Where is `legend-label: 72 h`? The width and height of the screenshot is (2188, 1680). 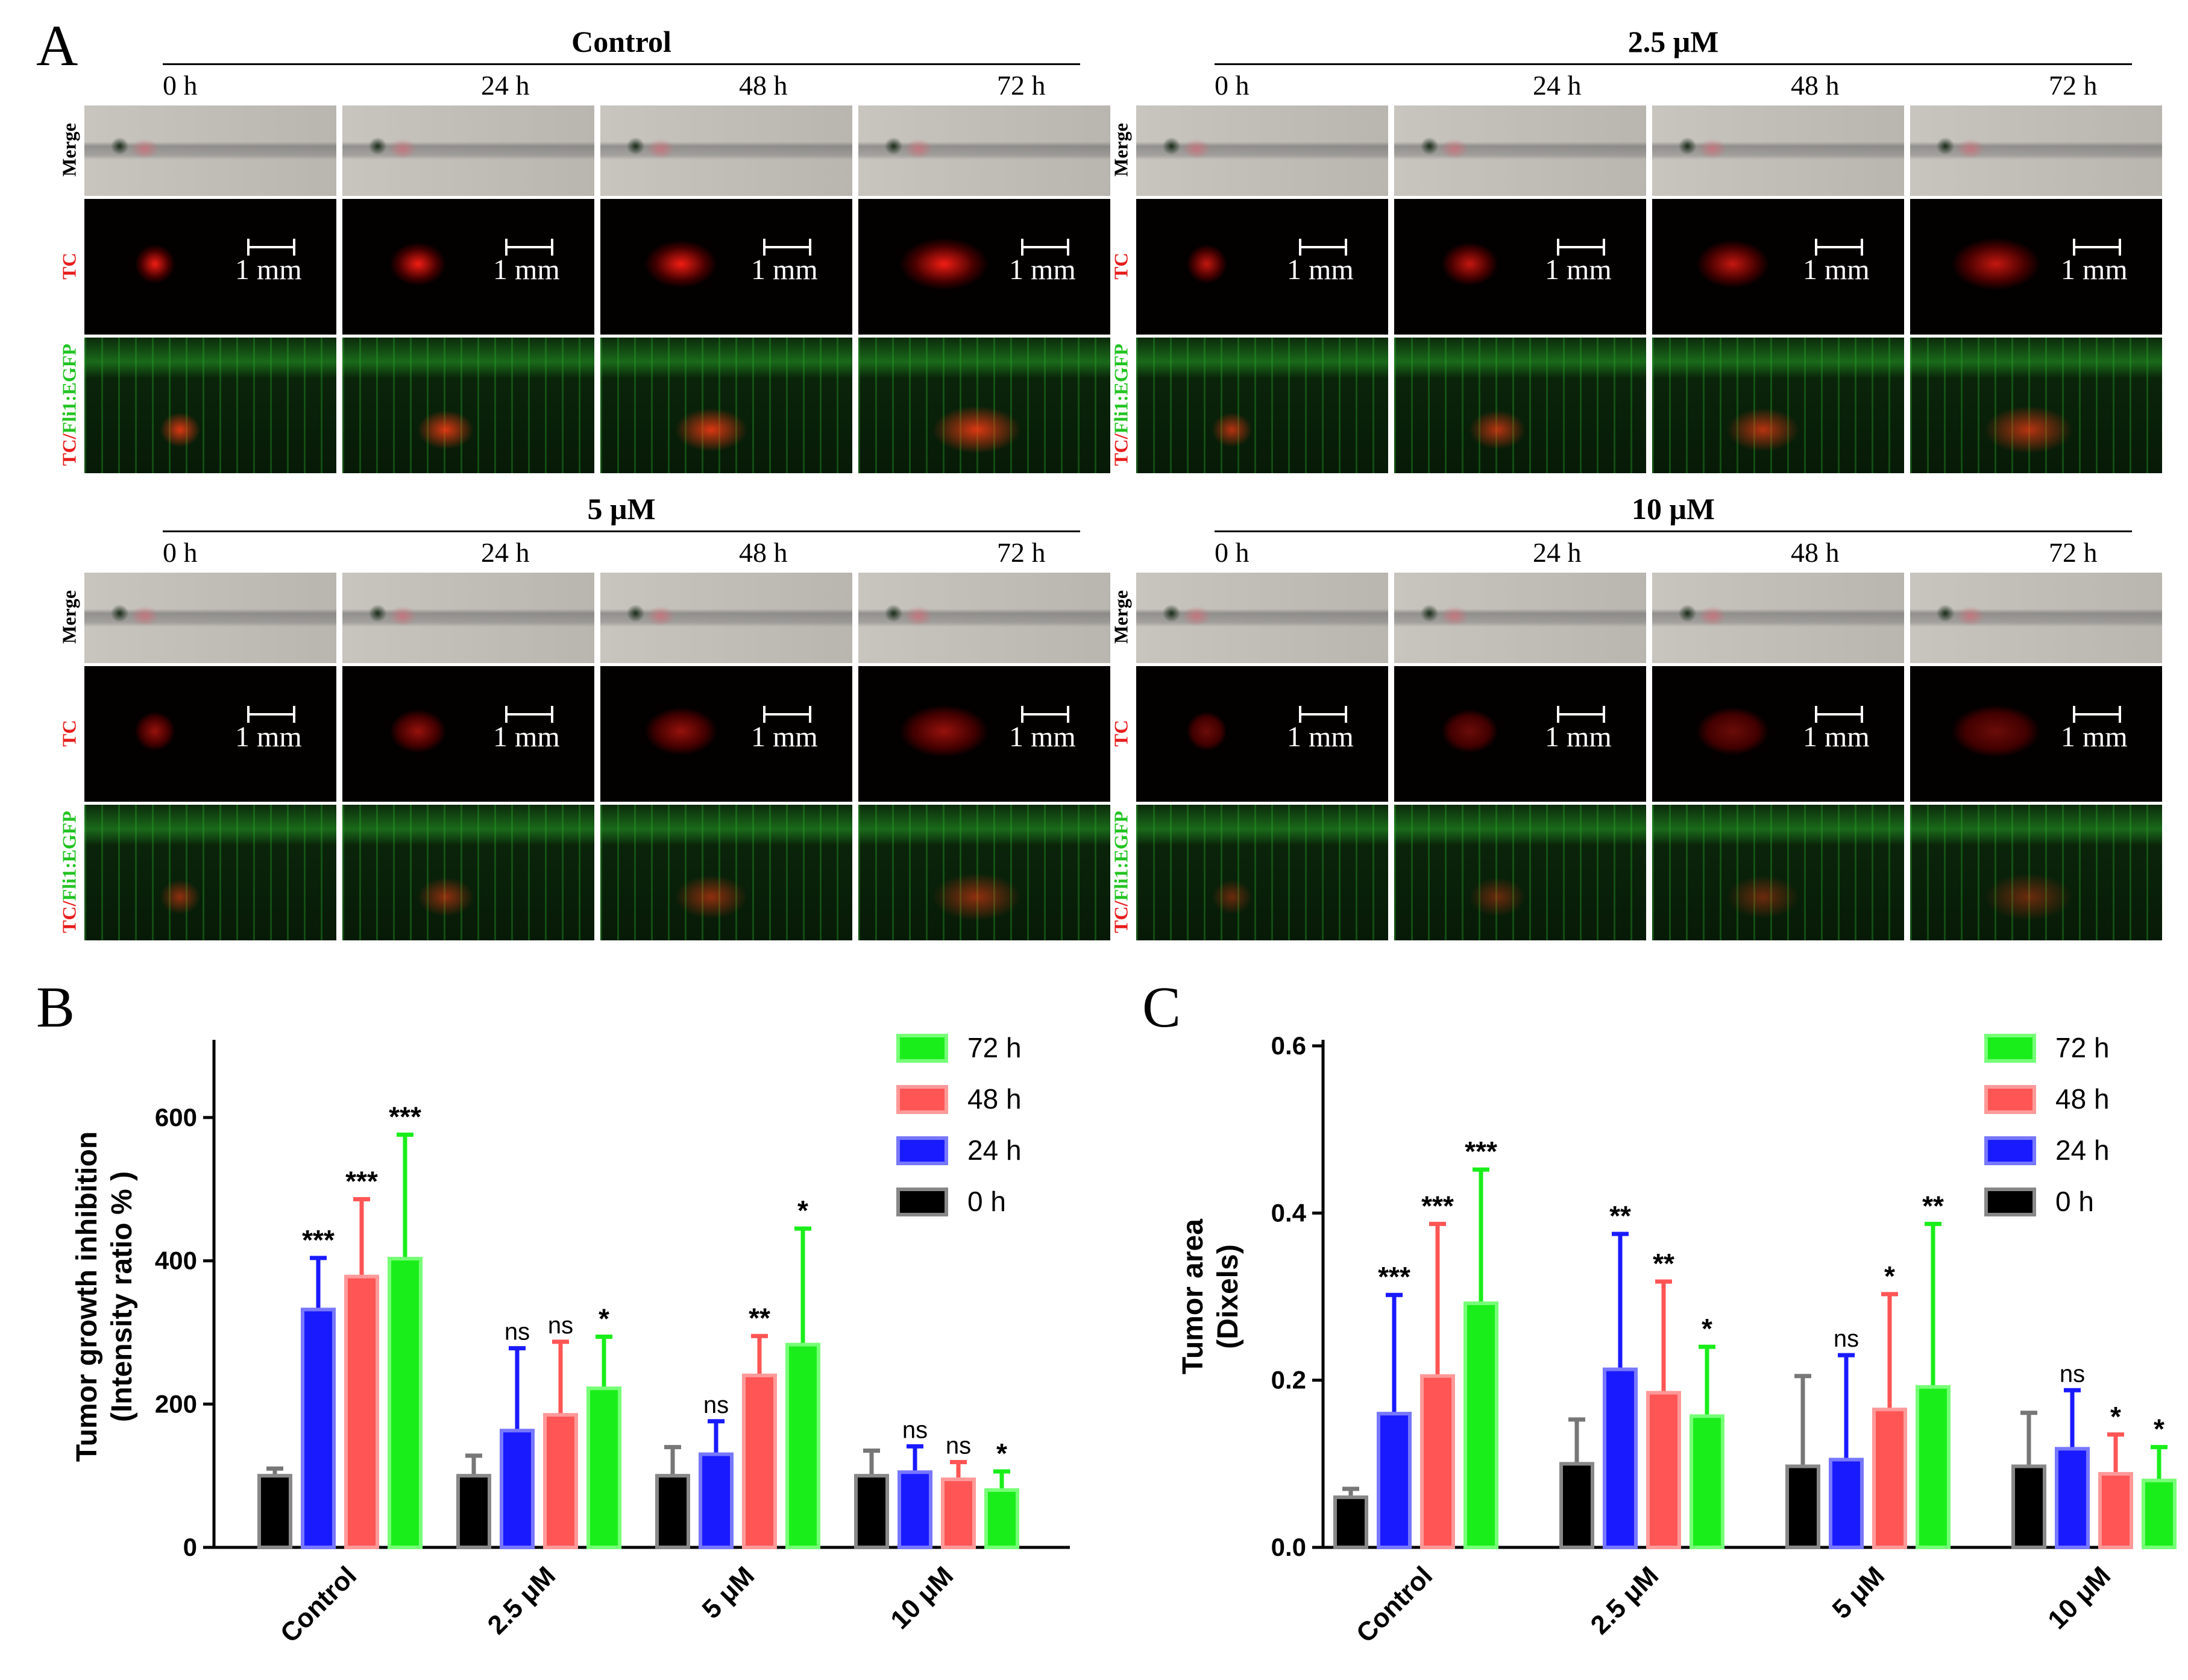
legend-label: 72 h is located at coordinates (2082, 1047).